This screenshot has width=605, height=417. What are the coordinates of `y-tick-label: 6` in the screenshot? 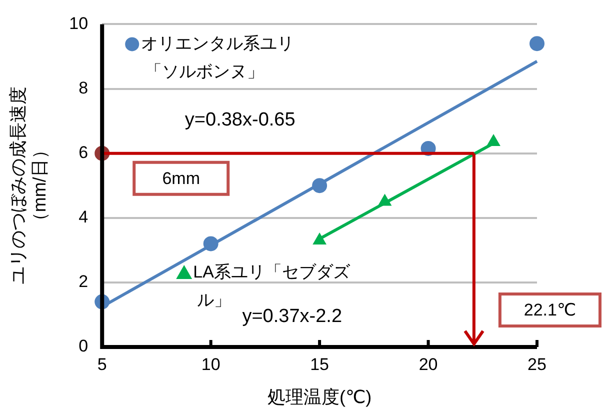 It's located at (83, 152).